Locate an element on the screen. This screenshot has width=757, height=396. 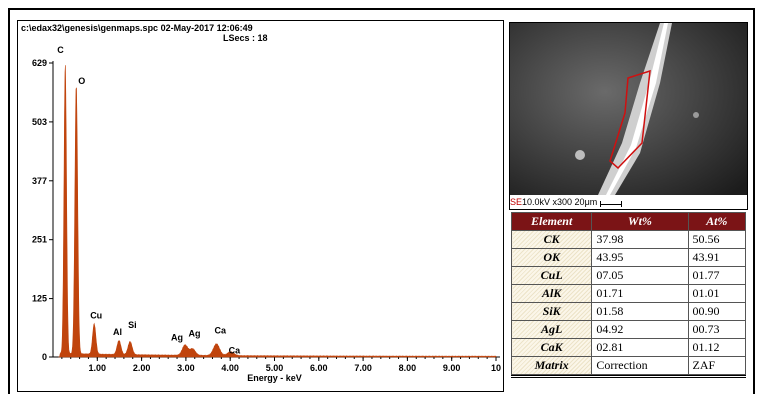
table-row: Matrix Correction ZAF is located at coordinates (628, 365).